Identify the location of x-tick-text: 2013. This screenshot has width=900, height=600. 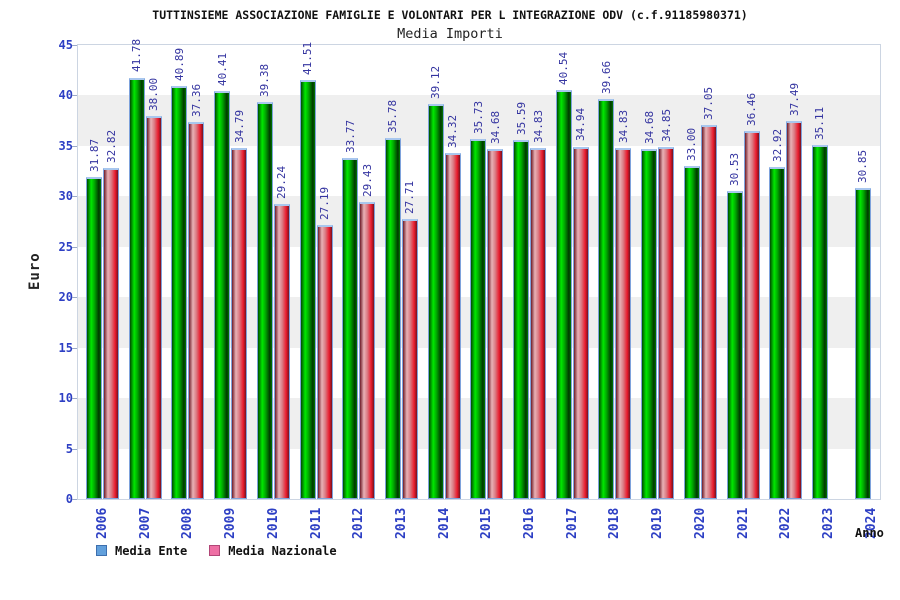
(401, 523).